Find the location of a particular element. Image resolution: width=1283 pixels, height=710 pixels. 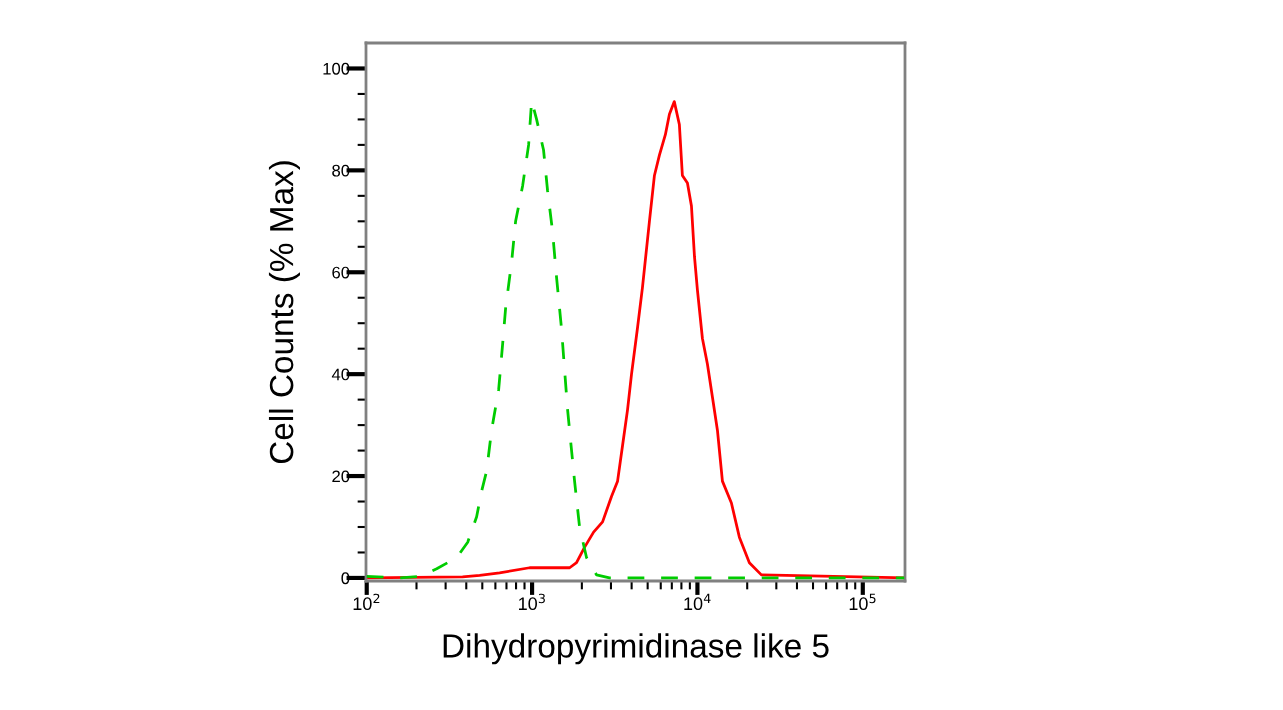

y-tick-label: 80 is located at coordinates (341, 170).